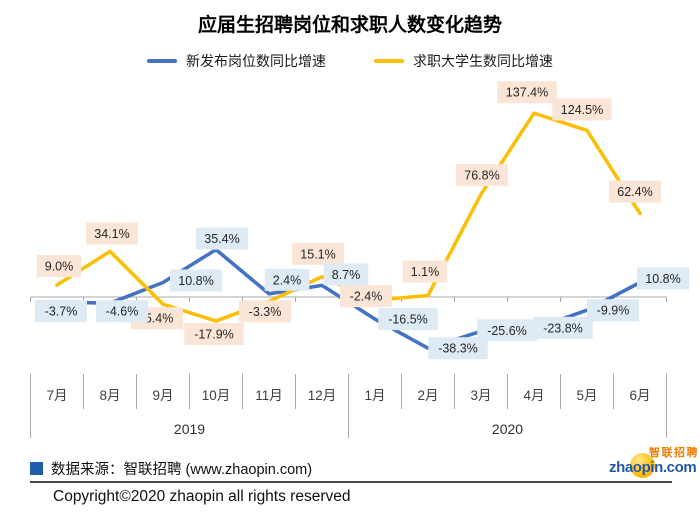 The height and width of the screenshot is (515, 700). What do you see at coordinates (162, 61) in the screenshot?
I see `jobs-line-swatch` at bounding box center [162, 61].